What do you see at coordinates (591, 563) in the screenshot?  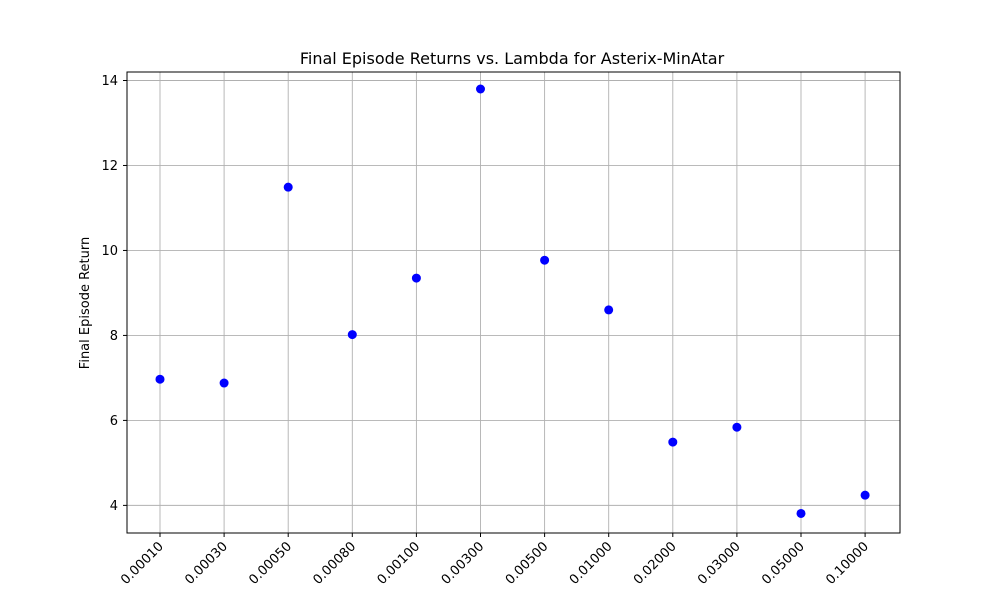 I see `x-tick-label: 0.01000` at bounding box center [591, 563].